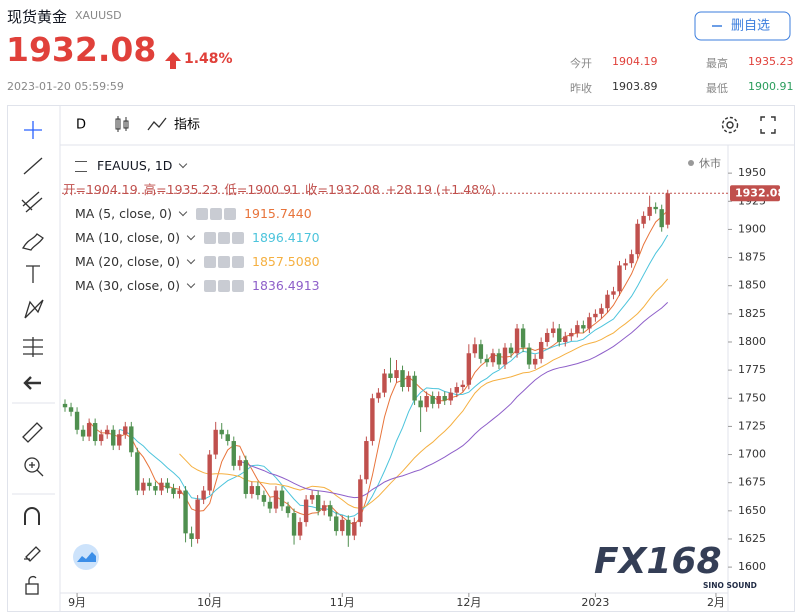 The height and width of the screenshot is (612, 801). What do you see at coordinates (135, 165) in the screenshot?
I see `chart-title: FEAUUS, 1D` at bounding box center [135, 165].